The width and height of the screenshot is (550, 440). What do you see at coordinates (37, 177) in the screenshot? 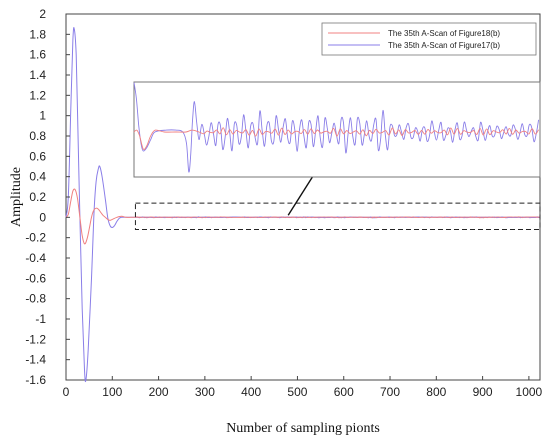
I see `y-tick-label: 0.4` at bounding box center [37, 177].